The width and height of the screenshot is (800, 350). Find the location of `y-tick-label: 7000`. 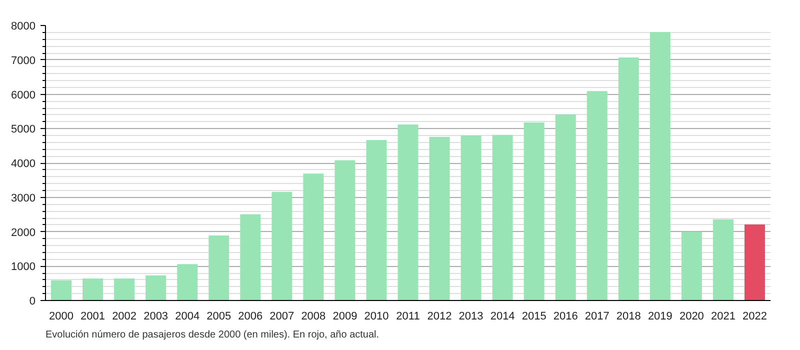

y-tick-label: 7000 is located at coordinates (23, 60).